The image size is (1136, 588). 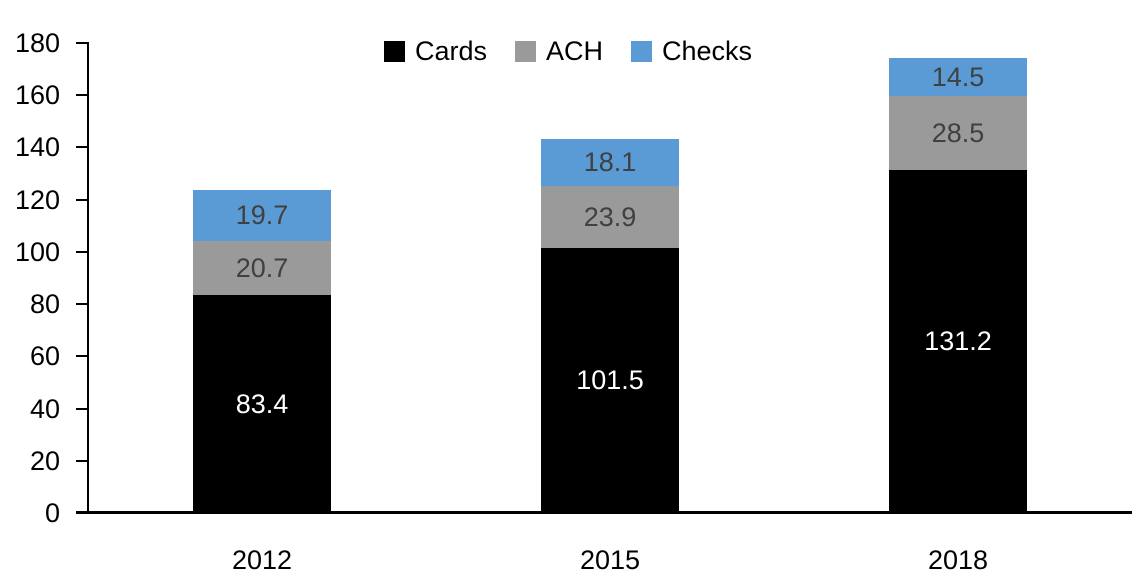 I want to click on y-axis-tick-label: 60, so click(x=44, y=356).